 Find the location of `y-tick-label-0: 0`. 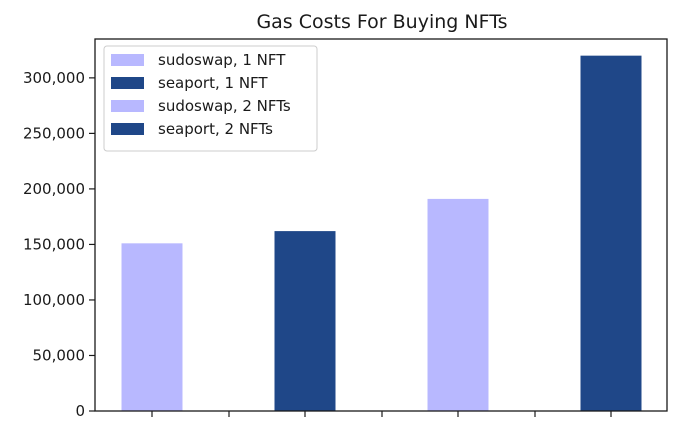

y-tick-label-0: 0 is located at coordinates (80, 411).